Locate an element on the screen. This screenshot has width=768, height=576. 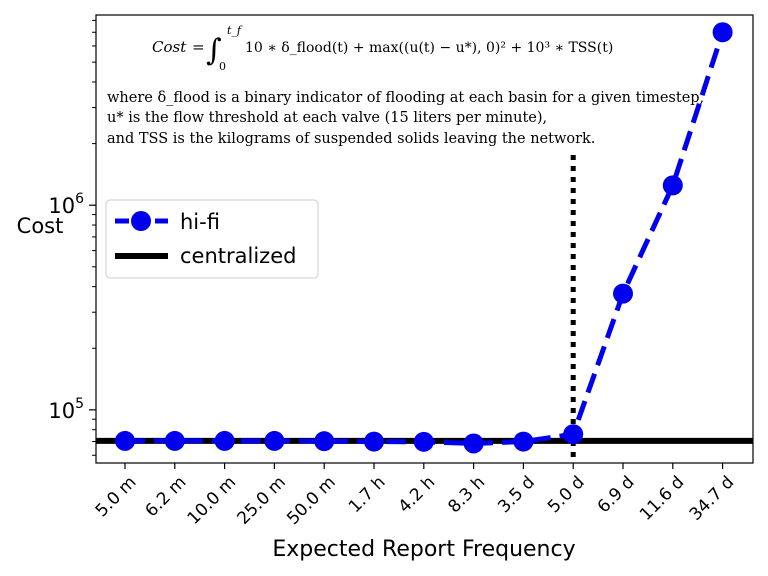
x-tick-label: 5.0 d is located at coordinates (566, 494).